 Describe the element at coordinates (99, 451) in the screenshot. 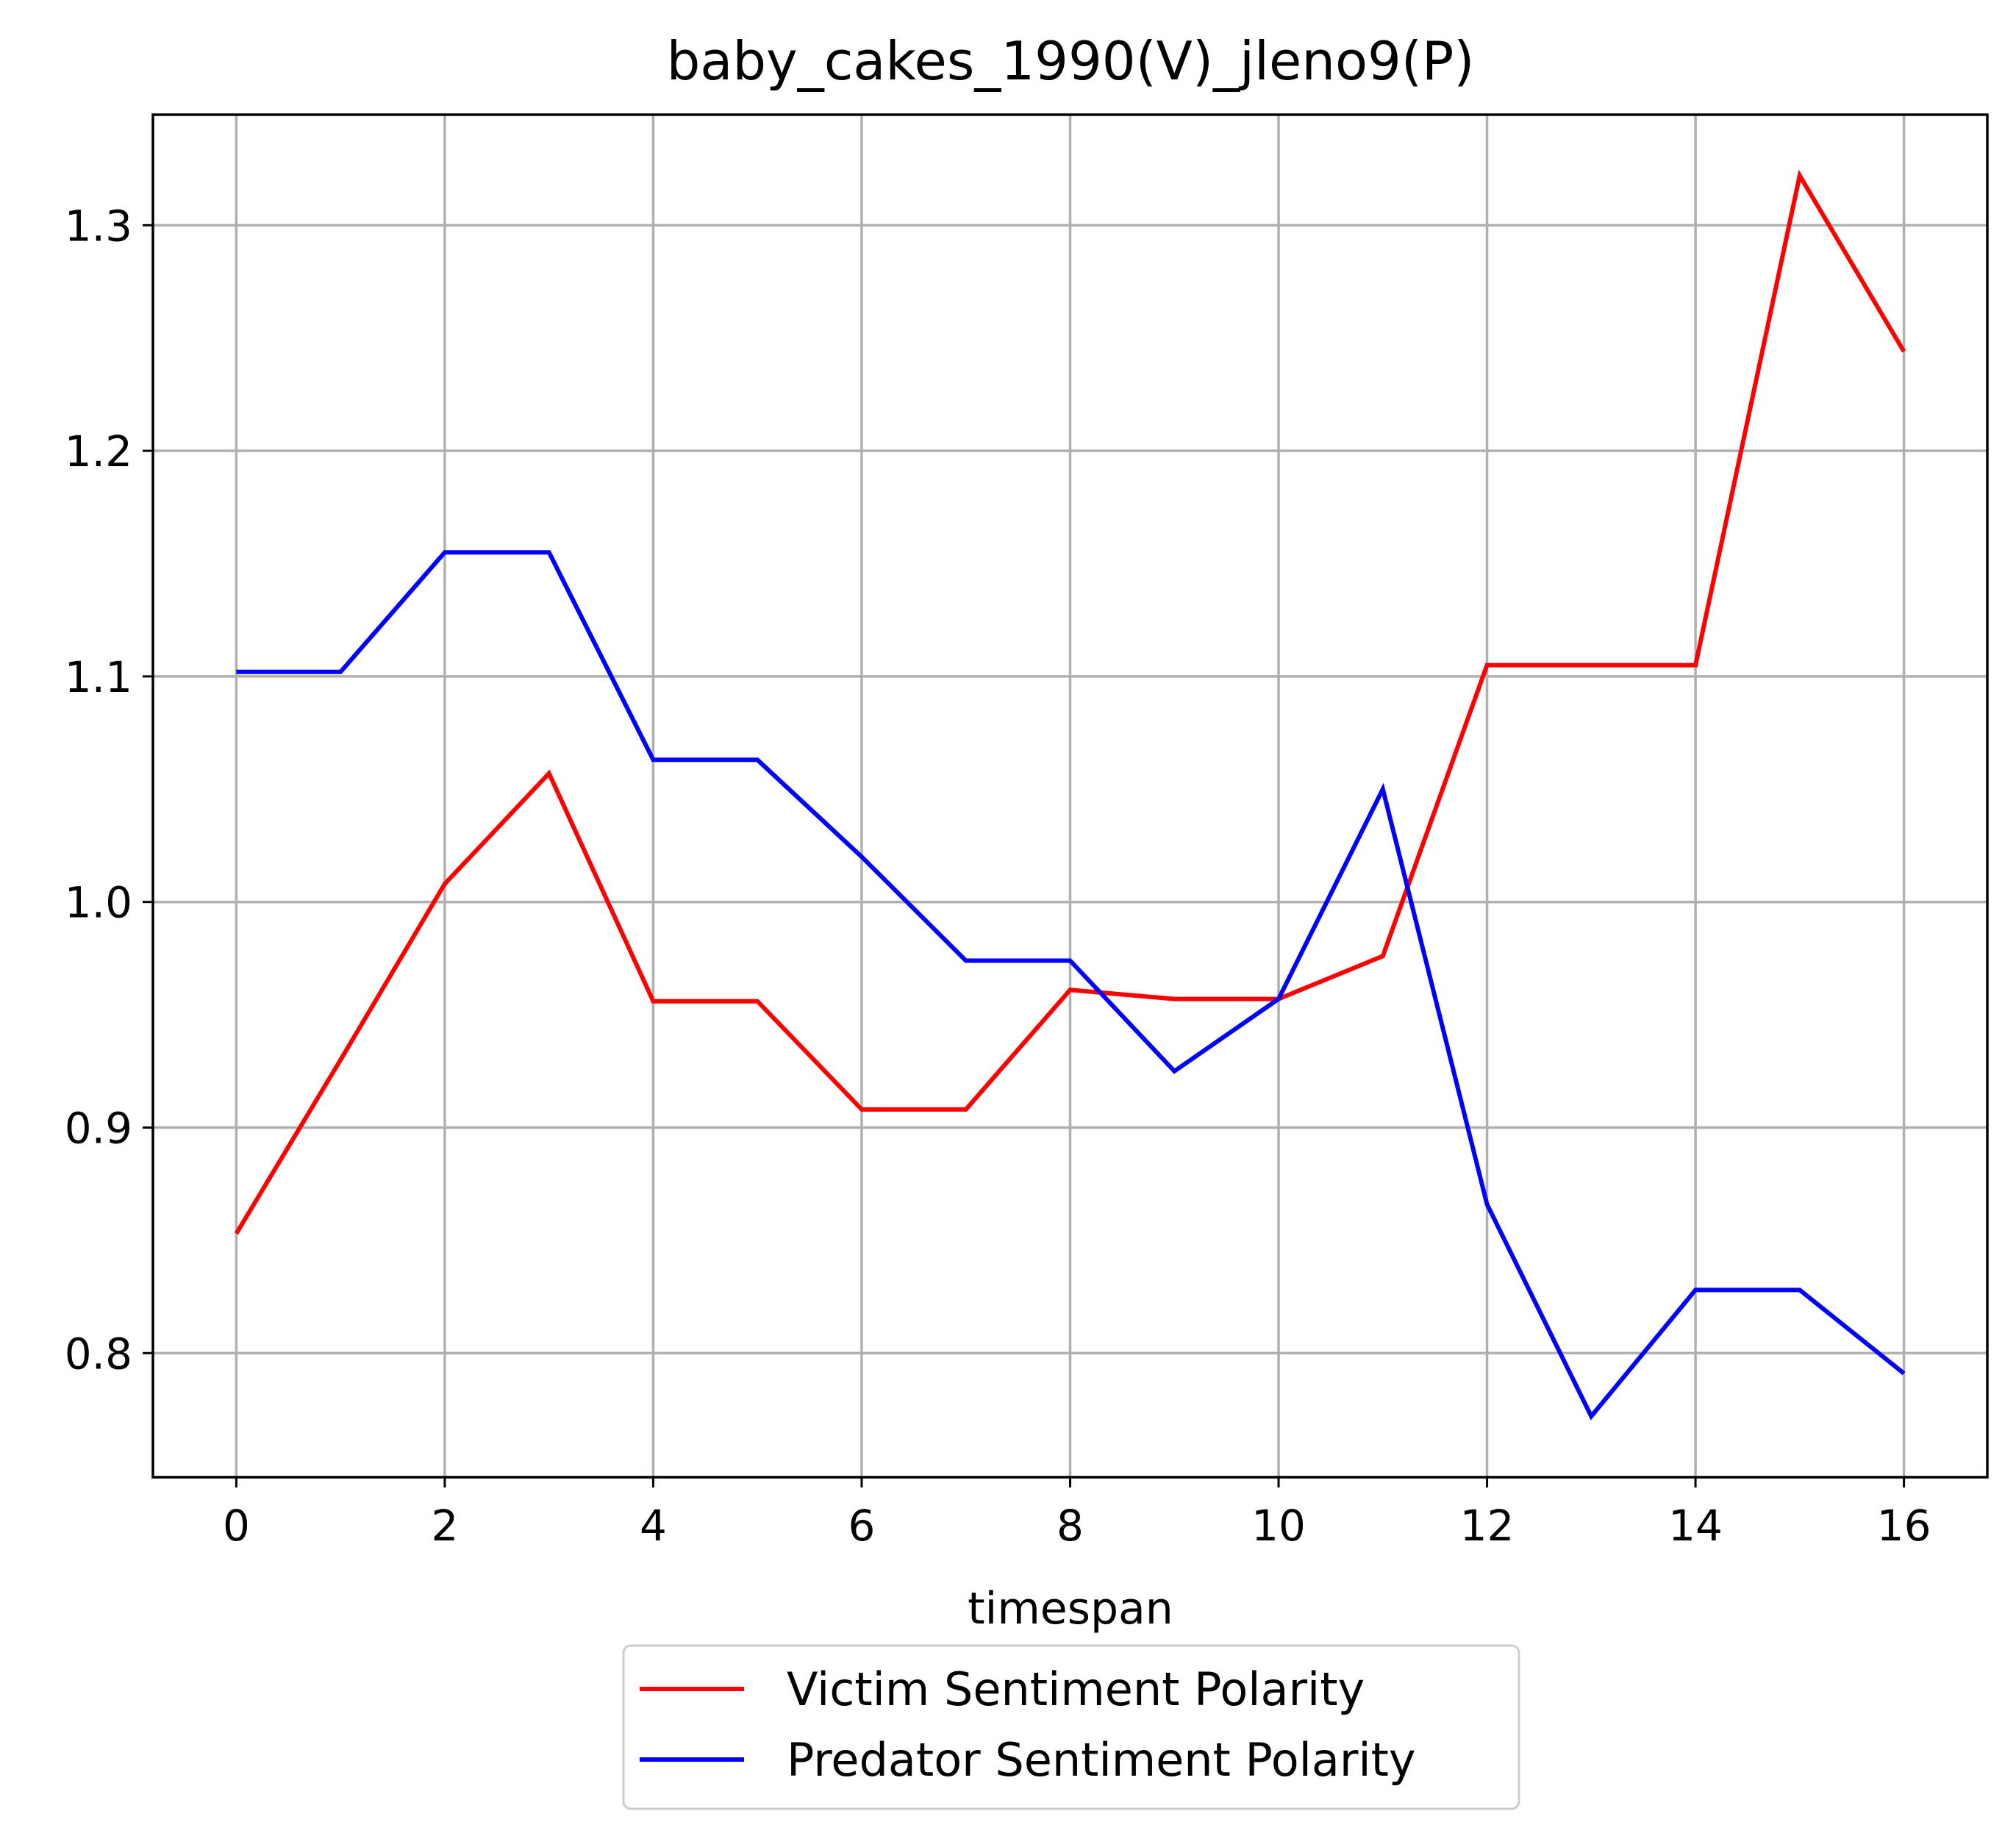

I see `y-tick-label: 1.2` at that location.